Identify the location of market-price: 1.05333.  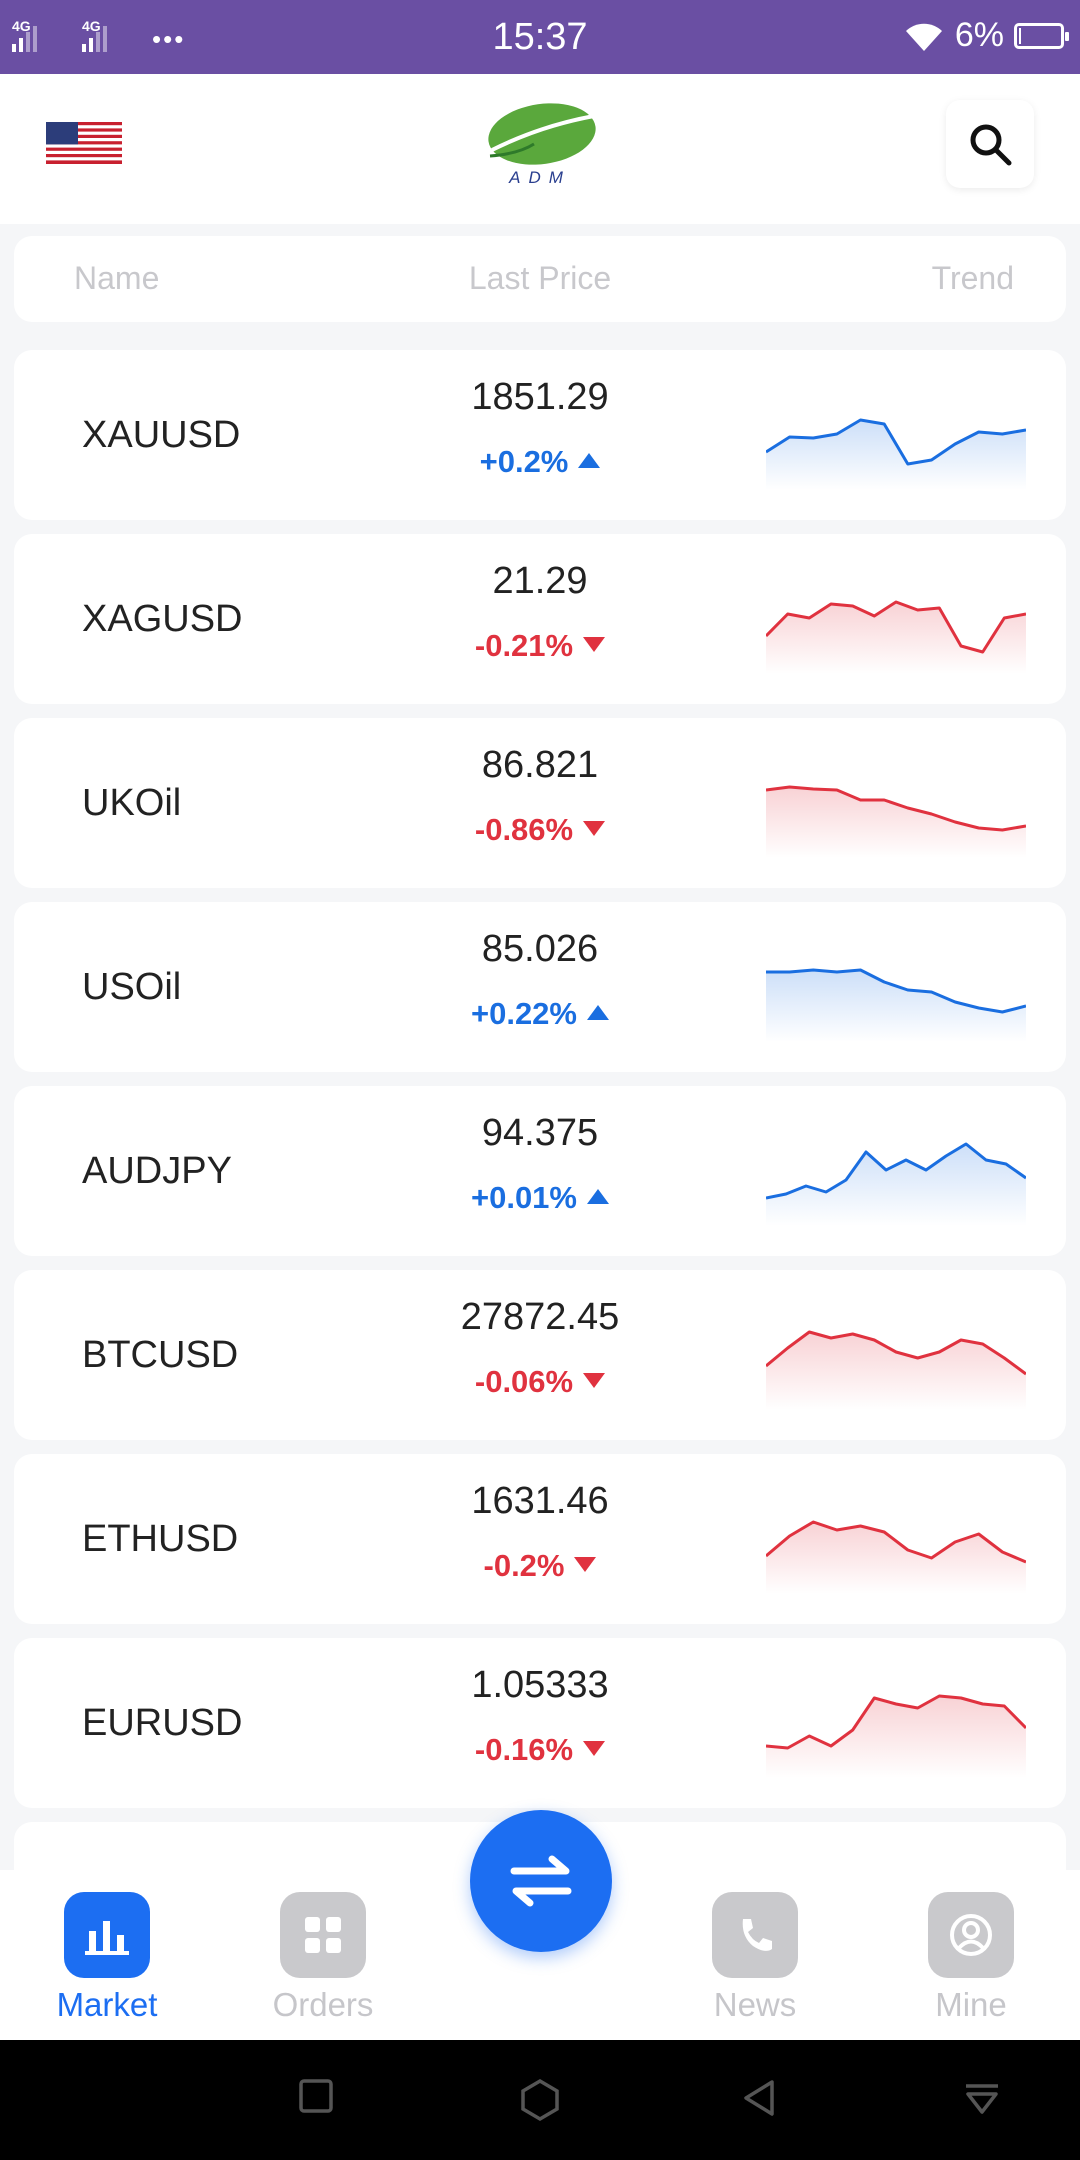
(540, 1685).